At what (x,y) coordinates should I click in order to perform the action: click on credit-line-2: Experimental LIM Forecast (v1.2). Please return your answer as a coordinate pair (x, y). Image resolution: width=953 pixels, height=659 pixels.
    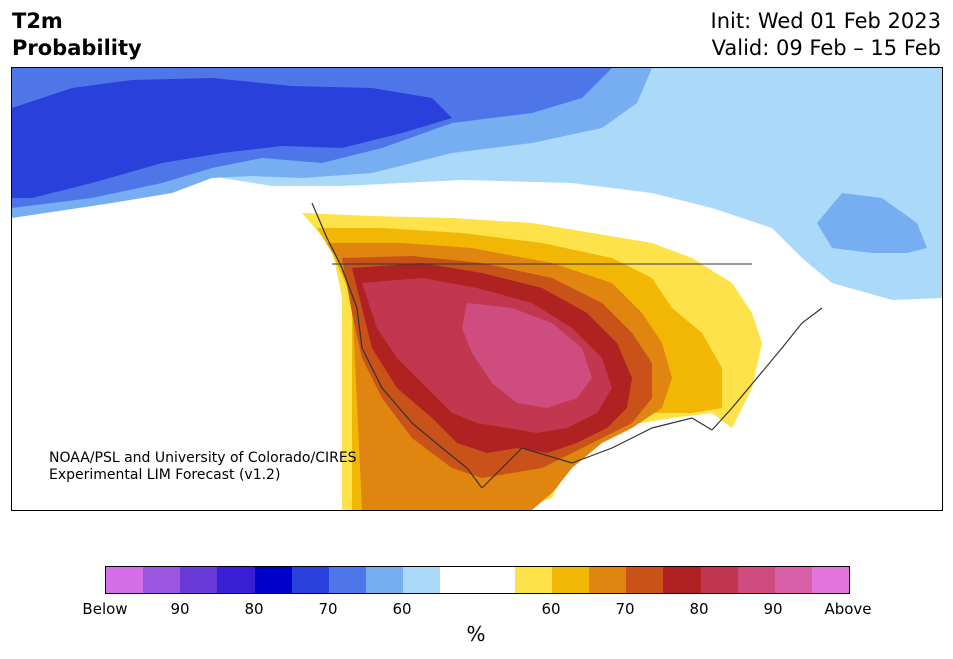
    Looking at the image, I should click on (165, 475).